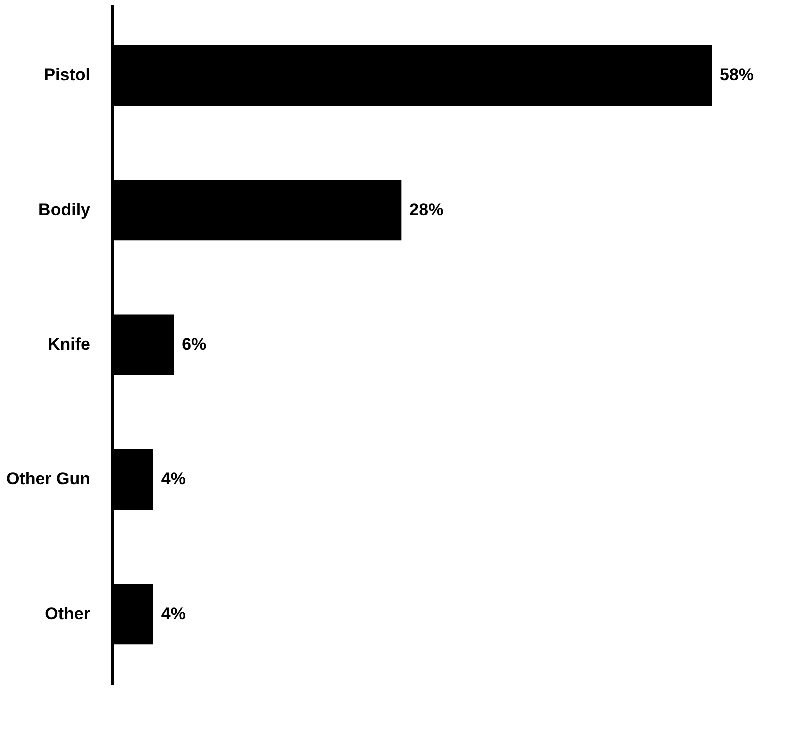 This screenshot has width=795, height=729. Describe the element at coordinates (65, 210) in the screenshot. I see `y-tick-label: Bodily` at that location.